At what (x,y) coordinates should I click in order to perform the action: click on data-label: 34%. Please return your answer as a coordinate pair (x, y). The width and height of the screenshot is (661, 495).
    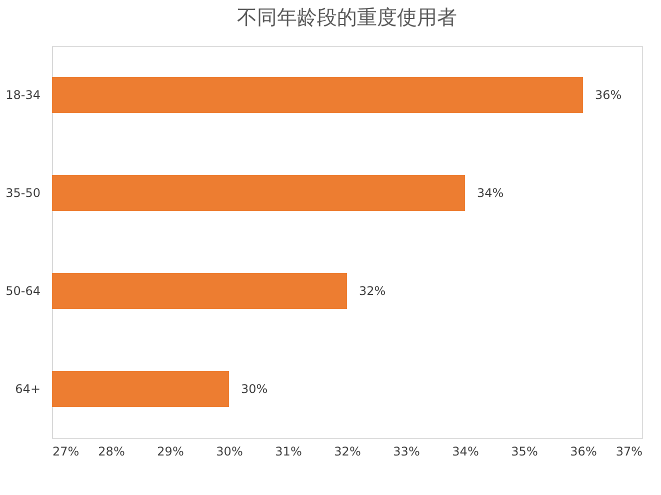
    Looking at the image, I should click on (490, 193).